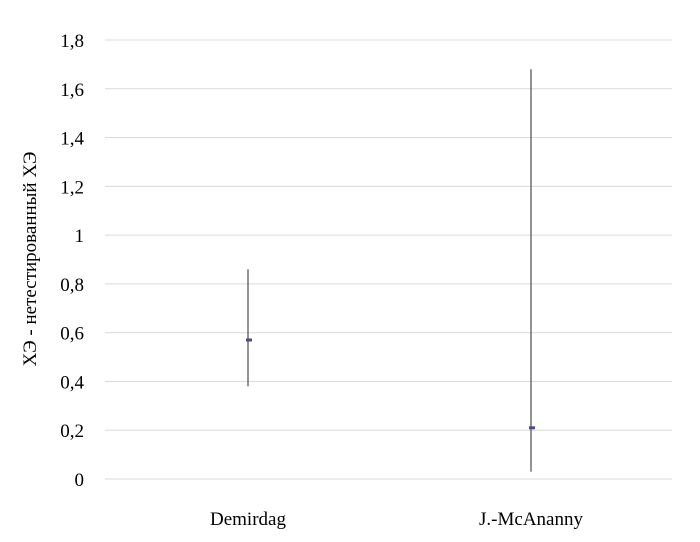 This screenshot has width=700, height=542. What do you see at coordinates (72, 90) in the screenshot?
I see `y-tick-label-8: 1,6` at bounding box center [72, 90].